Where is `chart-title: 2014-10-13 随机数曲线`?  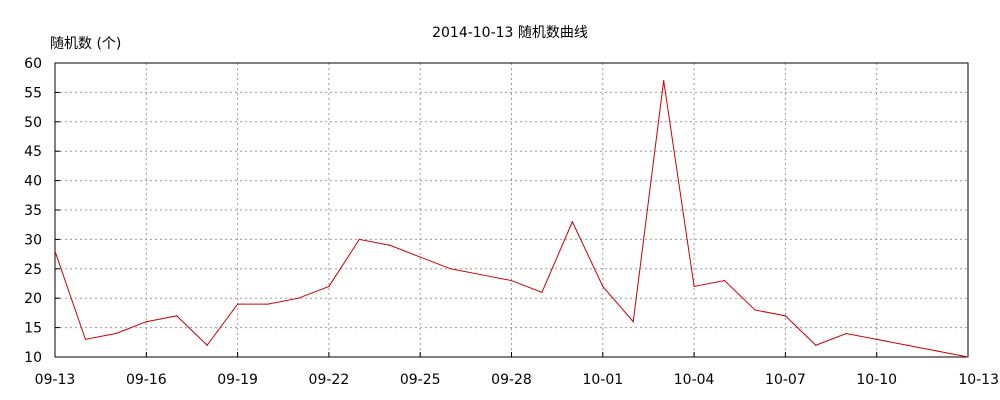
chart-title: 2014-10-13 随机数曲线 is located at coordinates (510, 33).